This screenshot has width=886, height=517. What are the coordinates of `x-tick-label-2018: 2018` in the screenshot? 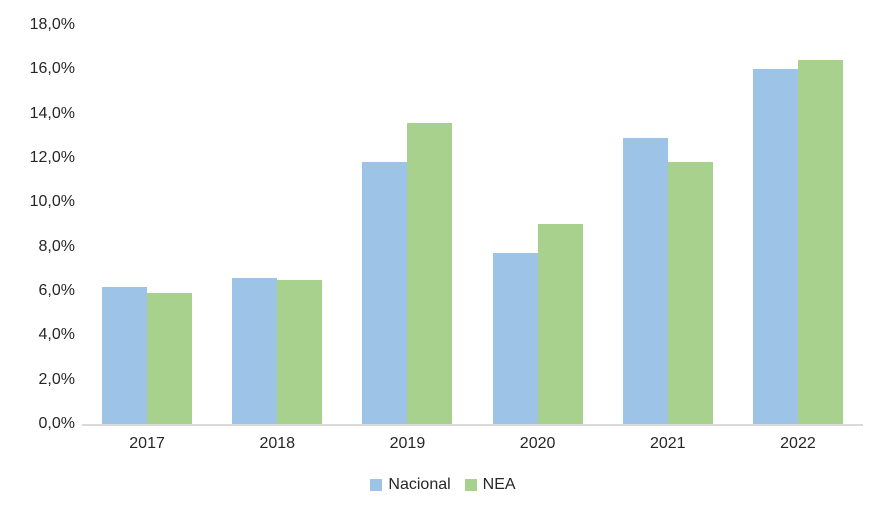 It's located at (277, 443).